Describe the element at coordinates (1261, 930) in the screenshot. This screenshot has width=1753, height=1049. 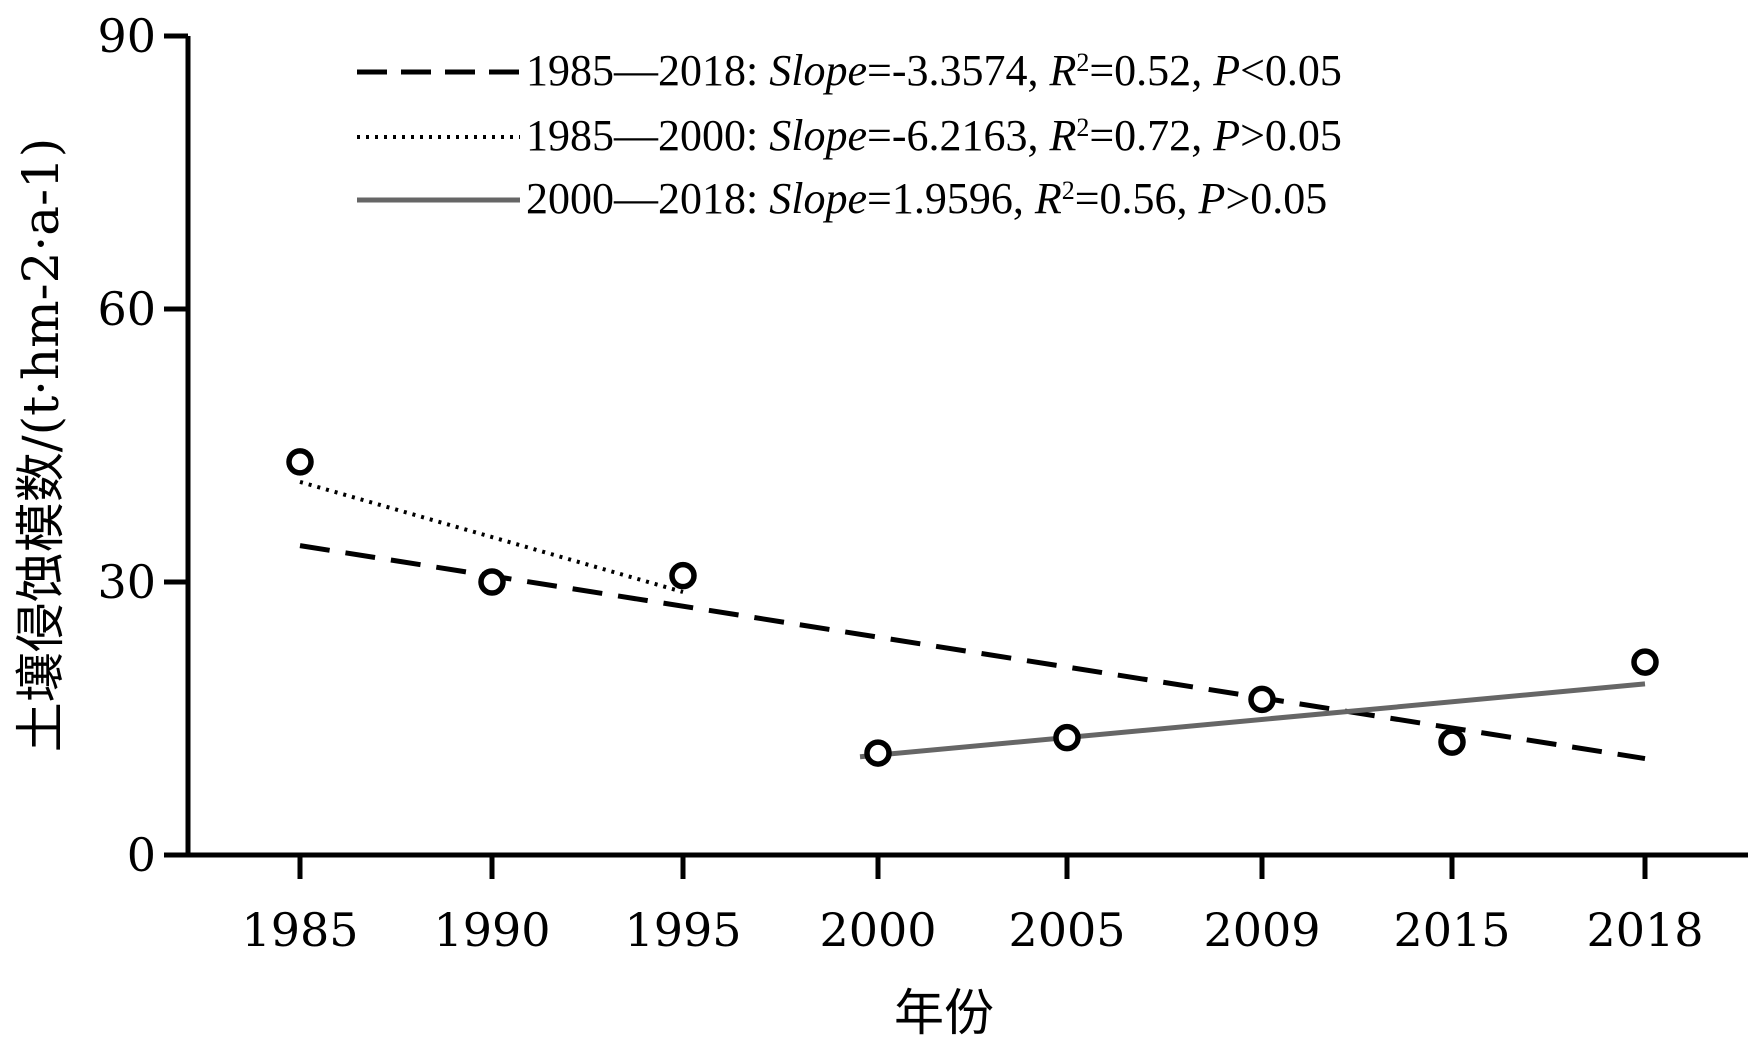
I see `x-tick-label: 2009` at that location.